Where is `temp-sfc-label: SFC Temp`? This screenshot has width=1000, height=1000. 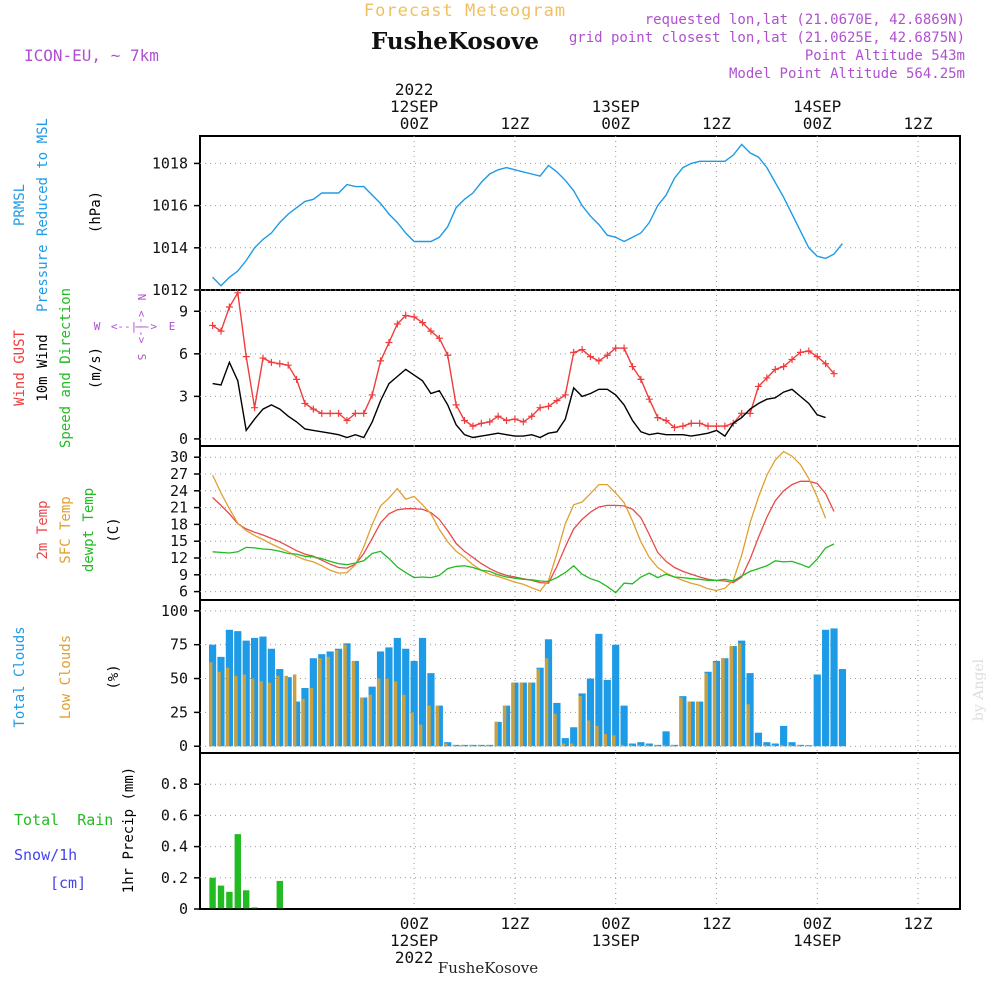
temp-sfc-label: SFC Temp is located at coordinates (66, 529).